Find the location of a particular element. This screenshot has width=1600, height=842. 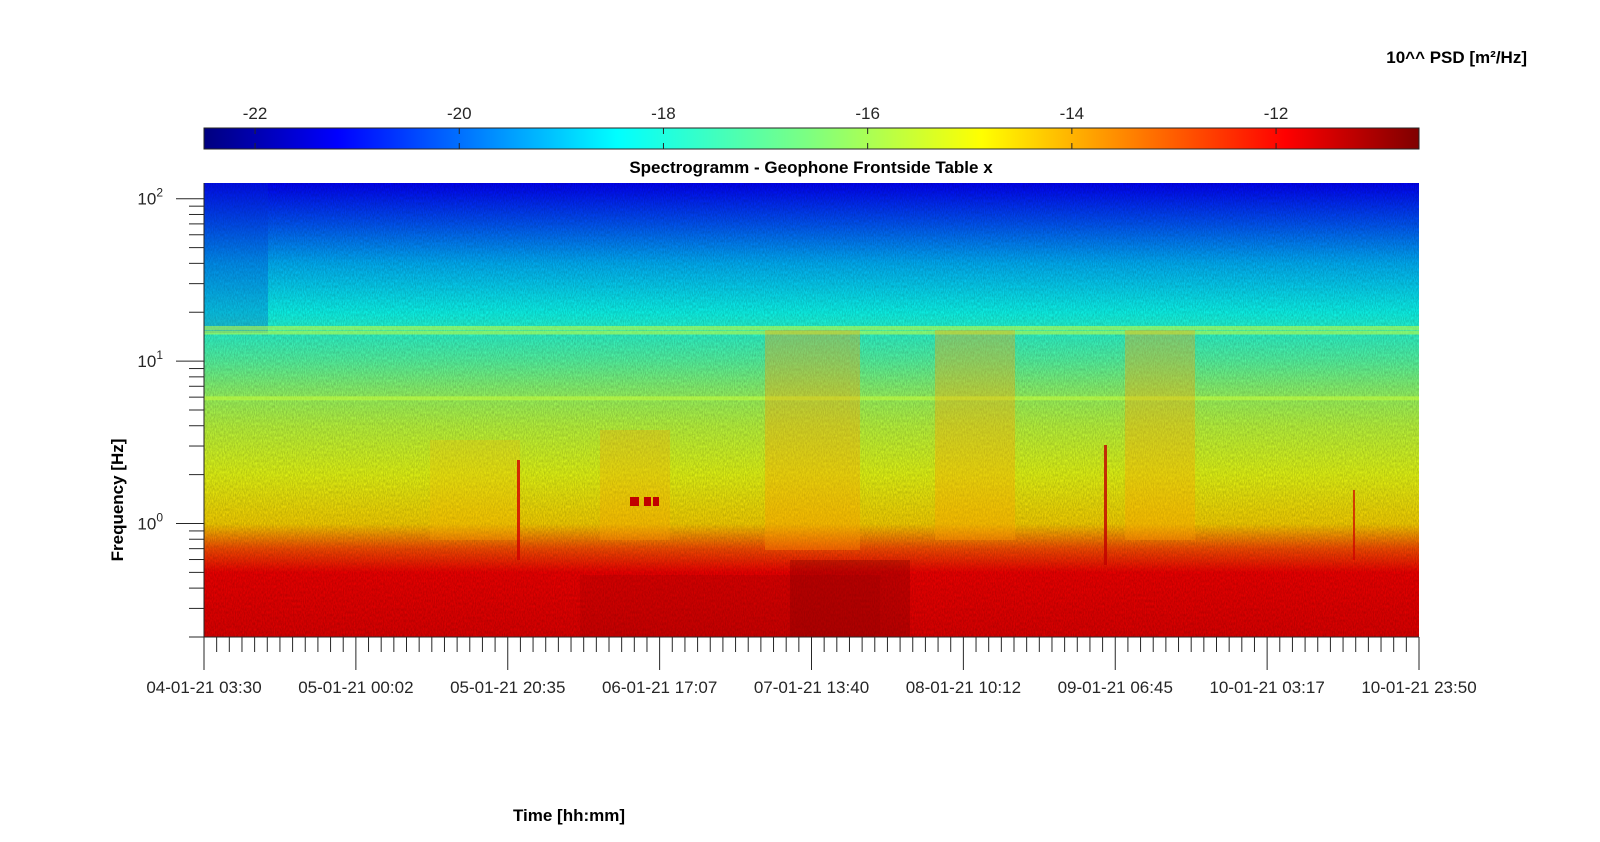

x-tick-label: 09-01-21 06:45 is located at coordinates (1115, 687).